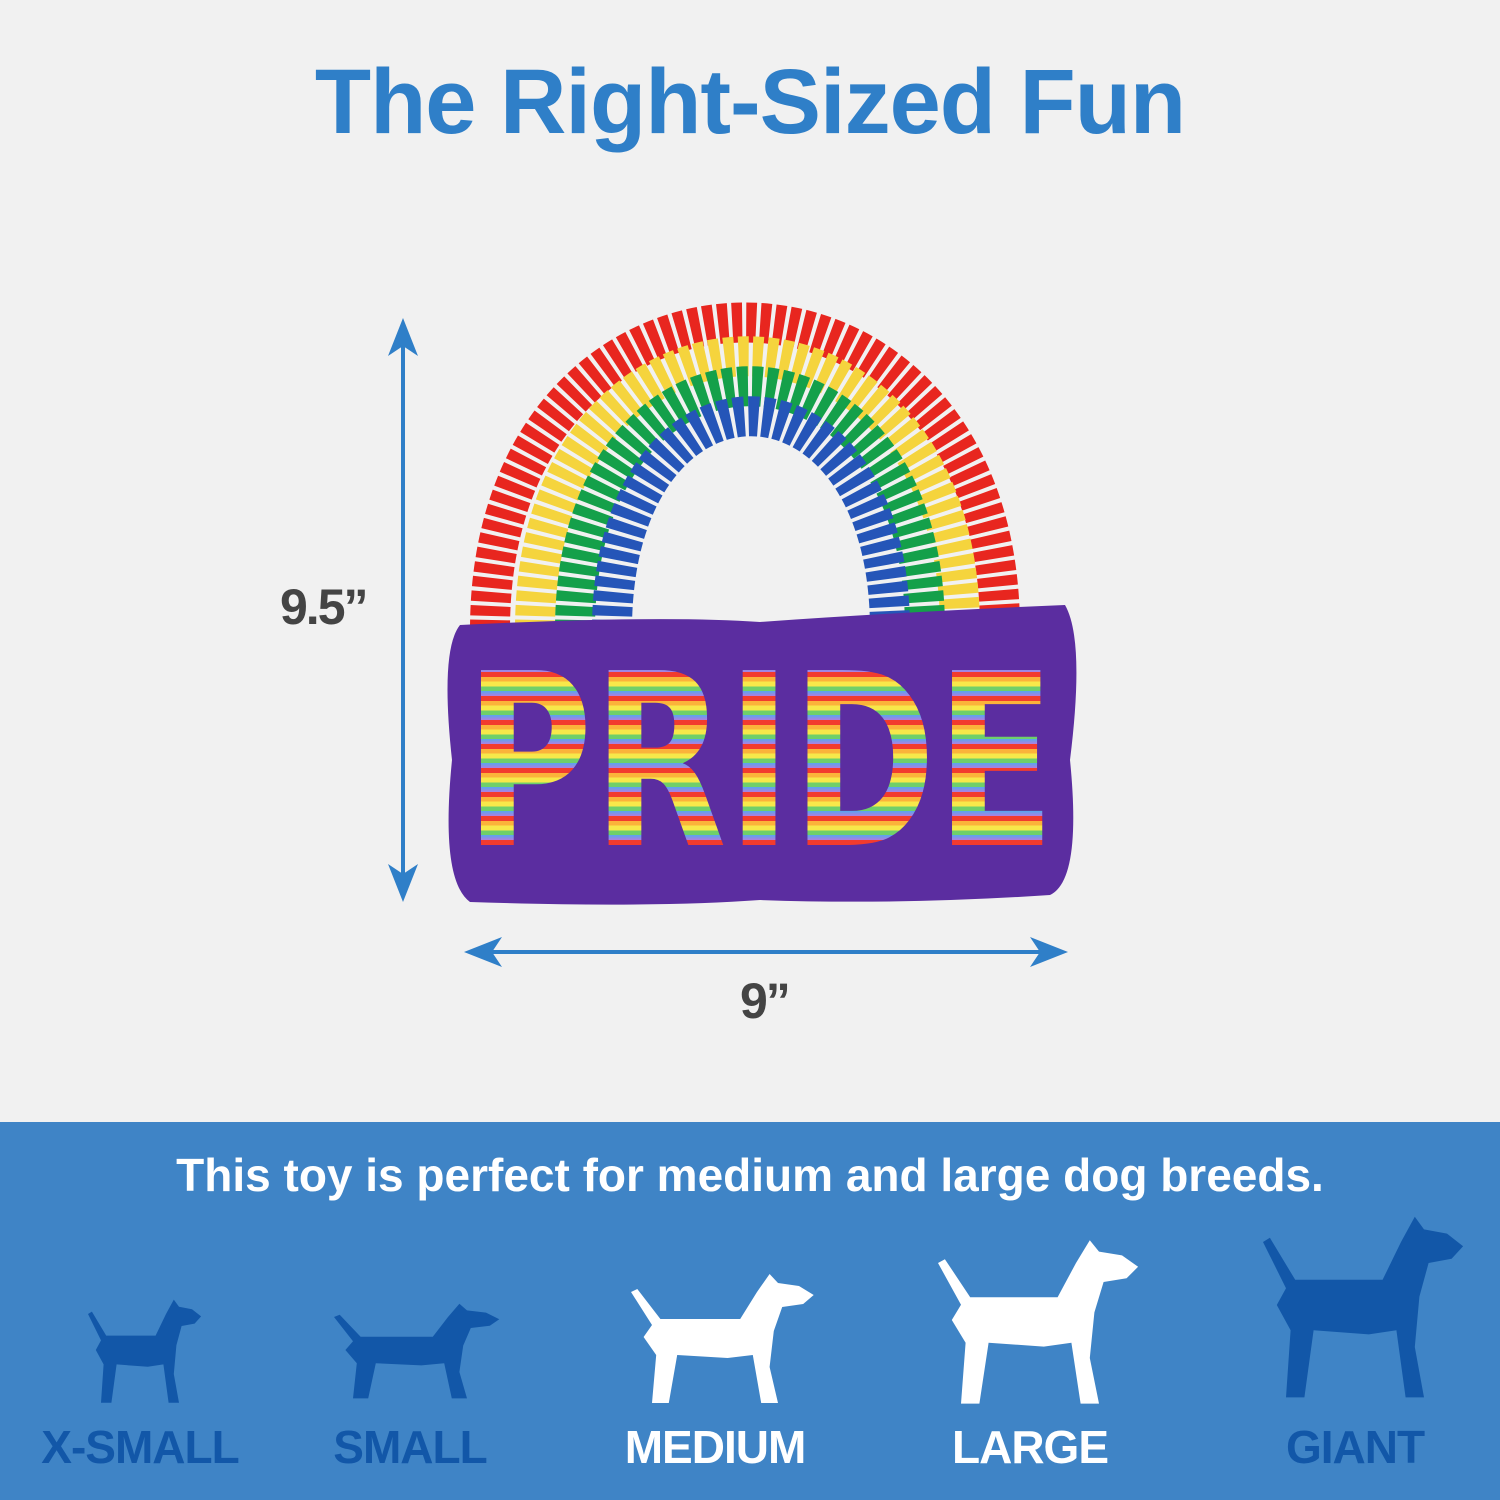 Image resolution: width=1500 pixels, height=1500 pixels. I want to click on height-arrow, so click(403, 610).